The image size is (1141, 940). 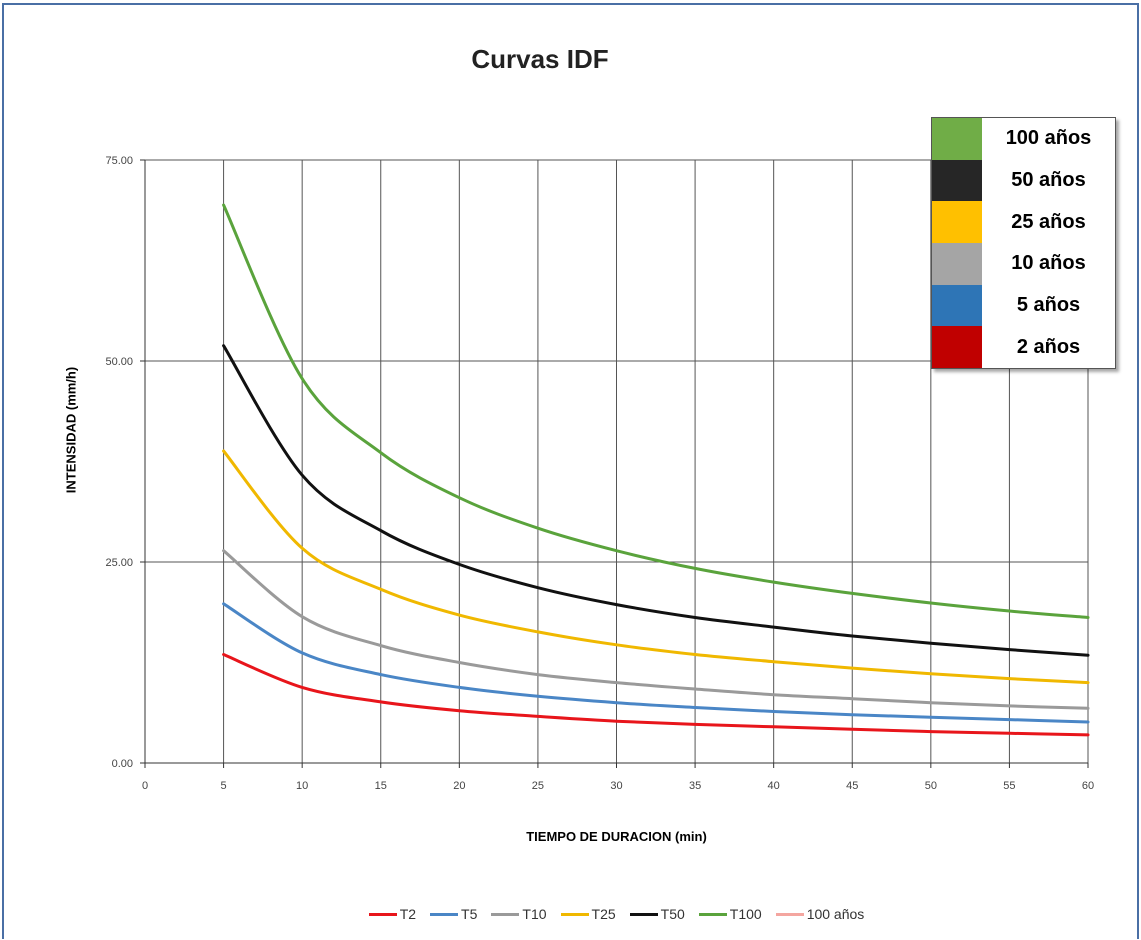 What do you see at coordinates (656, 695) in the screenshot?
I see `series-line-t2` at bounding box center [656, 695].